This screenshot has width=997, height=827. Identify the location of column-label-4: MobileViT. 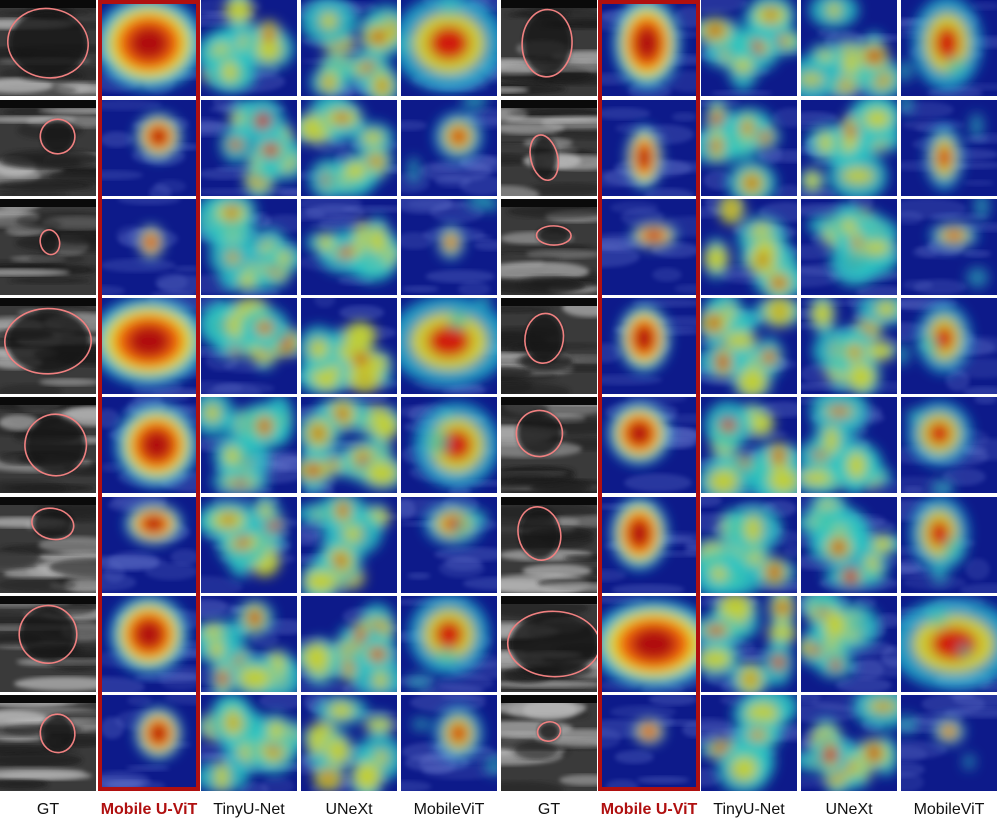
(449, 809).